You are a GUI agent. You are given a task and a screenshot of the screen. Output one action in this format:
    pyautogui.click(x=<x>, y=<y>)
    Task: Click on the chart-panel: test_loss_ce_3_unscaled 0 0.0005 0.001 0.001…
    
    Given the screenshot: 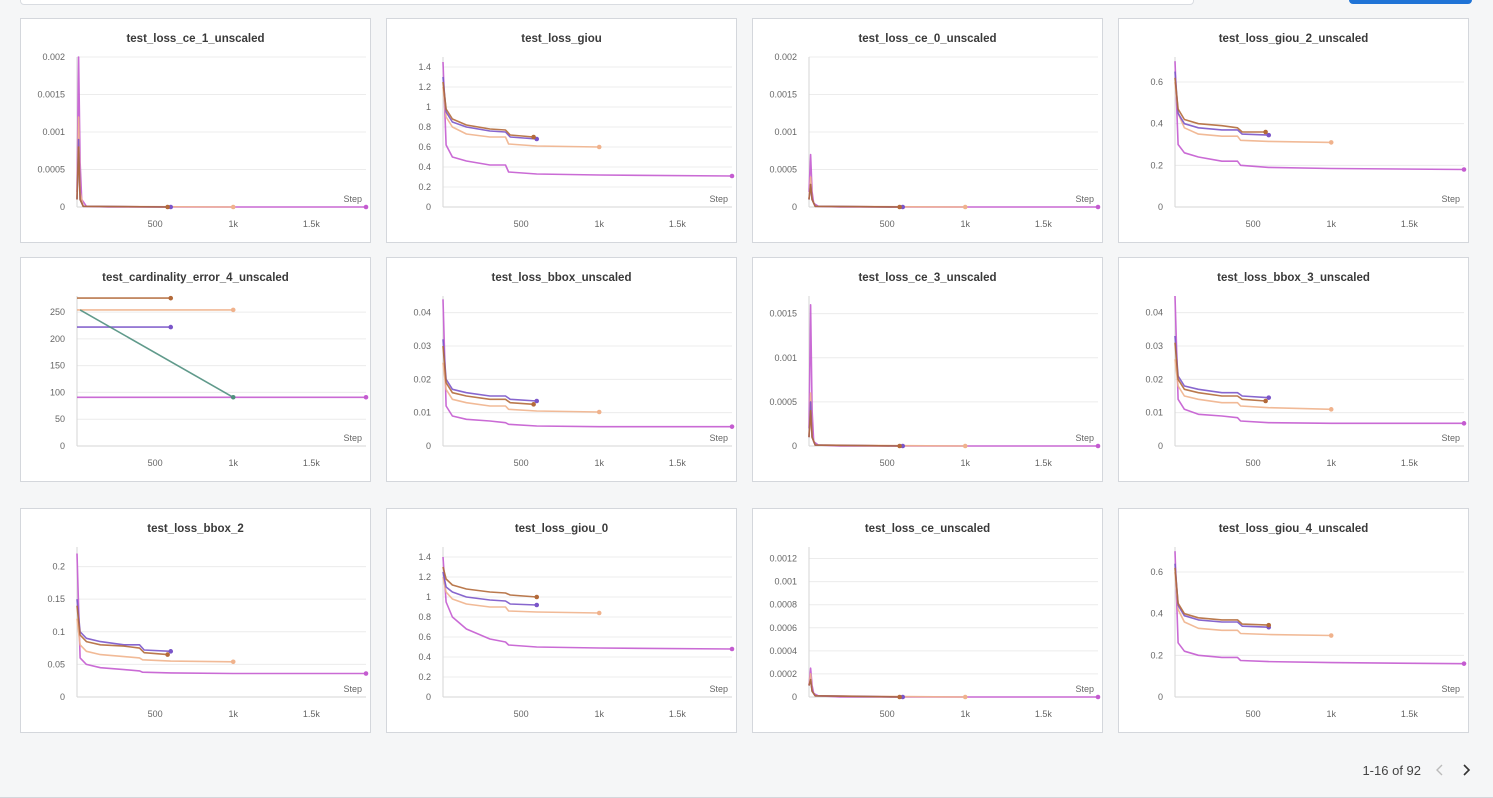 What is the action you would take?
    pyautogui.click(x=927, y=369)
    